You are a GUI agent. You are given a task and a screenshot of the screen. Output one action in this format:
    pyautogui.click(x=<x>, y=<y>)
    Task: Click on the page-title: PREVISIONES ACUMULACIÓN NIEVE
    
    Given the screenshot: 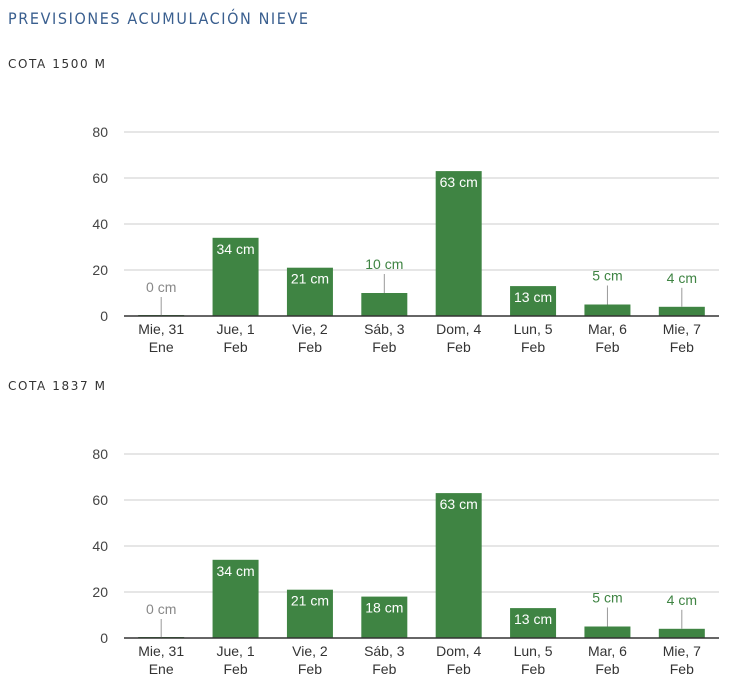 What is the action you would take?
    pyautogui.click(x=159, y=18)
    